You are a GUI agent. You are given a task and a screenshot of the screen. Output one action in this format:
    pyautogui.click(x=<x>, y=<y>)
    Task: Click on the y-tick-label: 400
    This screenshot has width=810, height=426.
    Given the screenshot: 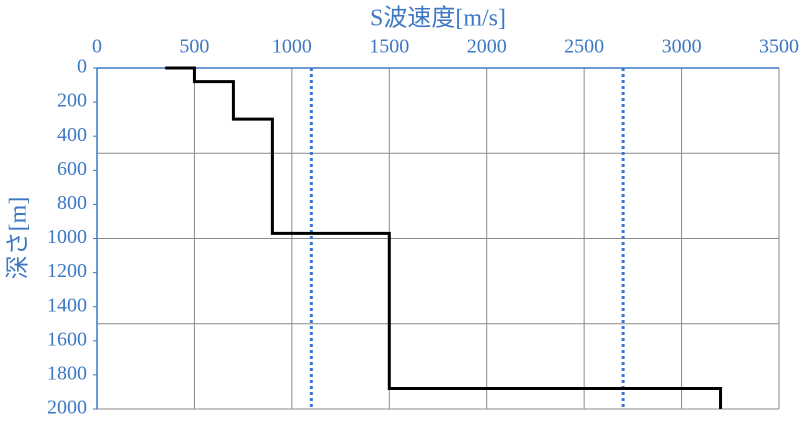 What is the action you would take?
    pyautogui.click(x=72, y=135)
    